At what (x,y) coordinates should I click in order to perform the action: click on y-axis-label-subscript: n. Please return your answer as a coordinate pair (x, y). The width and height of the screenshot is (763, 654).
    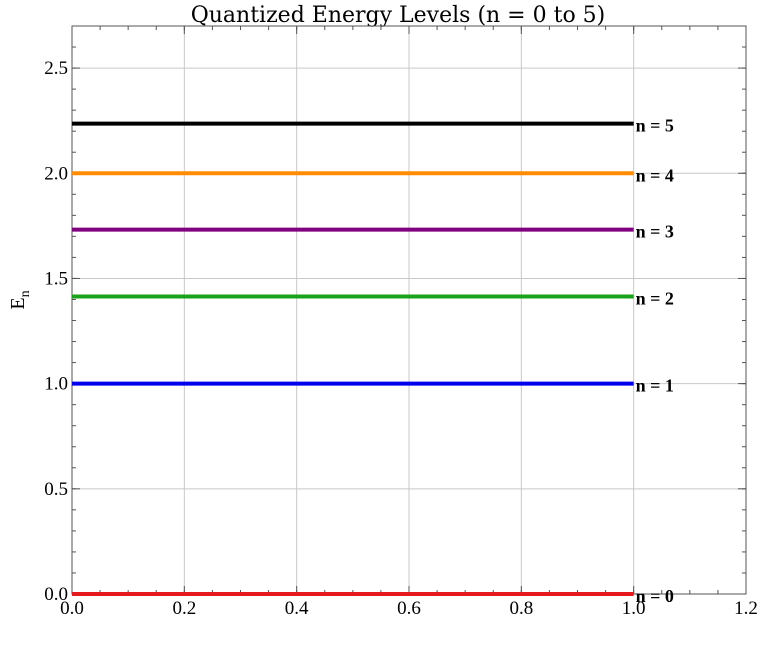
    Looking at the image, I should click on (25, 293).